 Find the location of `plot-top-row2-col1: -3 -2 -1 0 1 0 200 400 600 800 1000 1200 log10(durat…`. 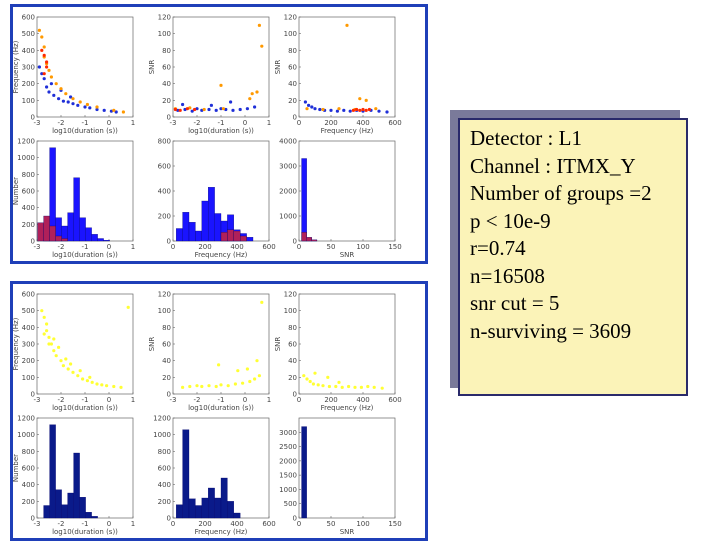

plot-top-row2-col1: -3 -2 -1 0 1 0 200 400 600 800 1000 1200 log10(durat… is located at coordinates (74, 199).